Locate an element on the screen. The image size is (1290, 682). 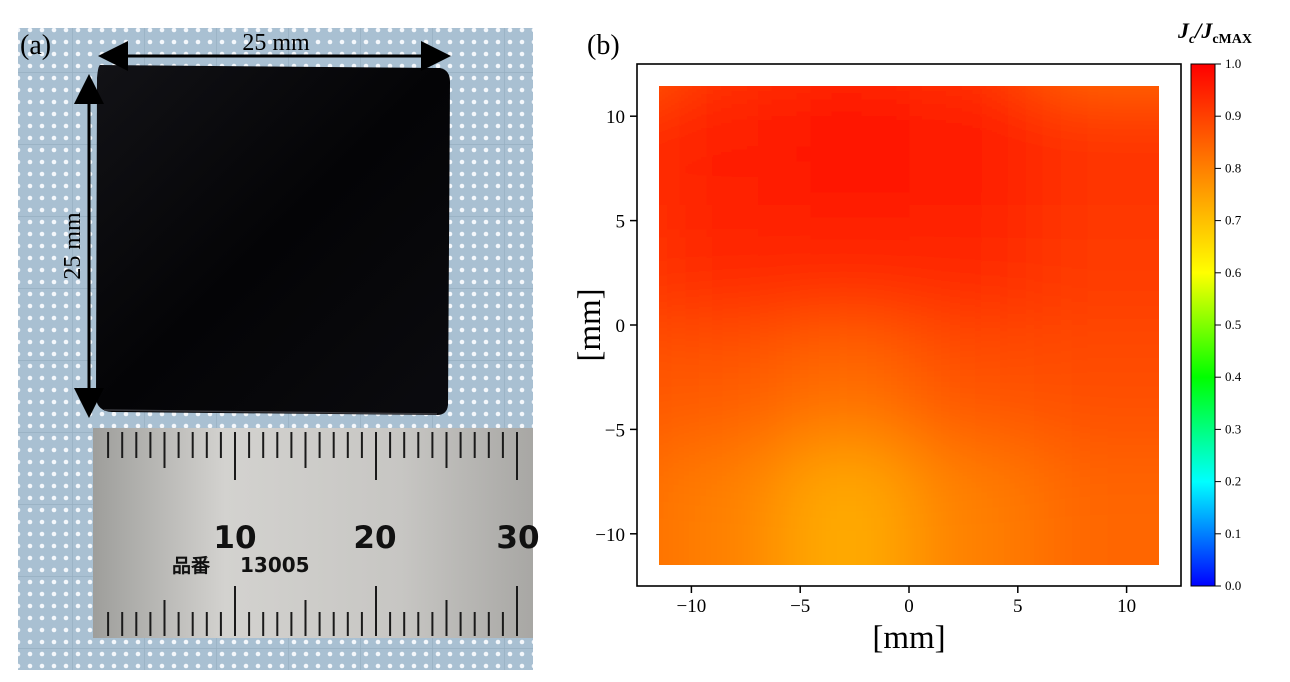
x-axis-label: [mm] is located at coordinates (908, 638).